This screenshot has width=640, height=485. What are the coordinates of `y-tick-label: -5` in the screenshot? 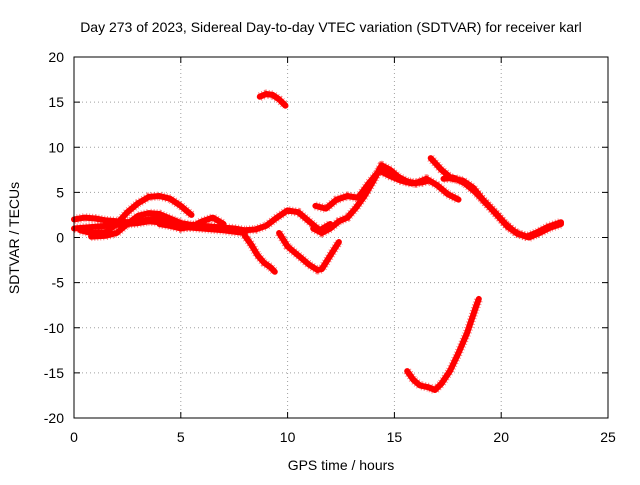 It's located at (58, 283).